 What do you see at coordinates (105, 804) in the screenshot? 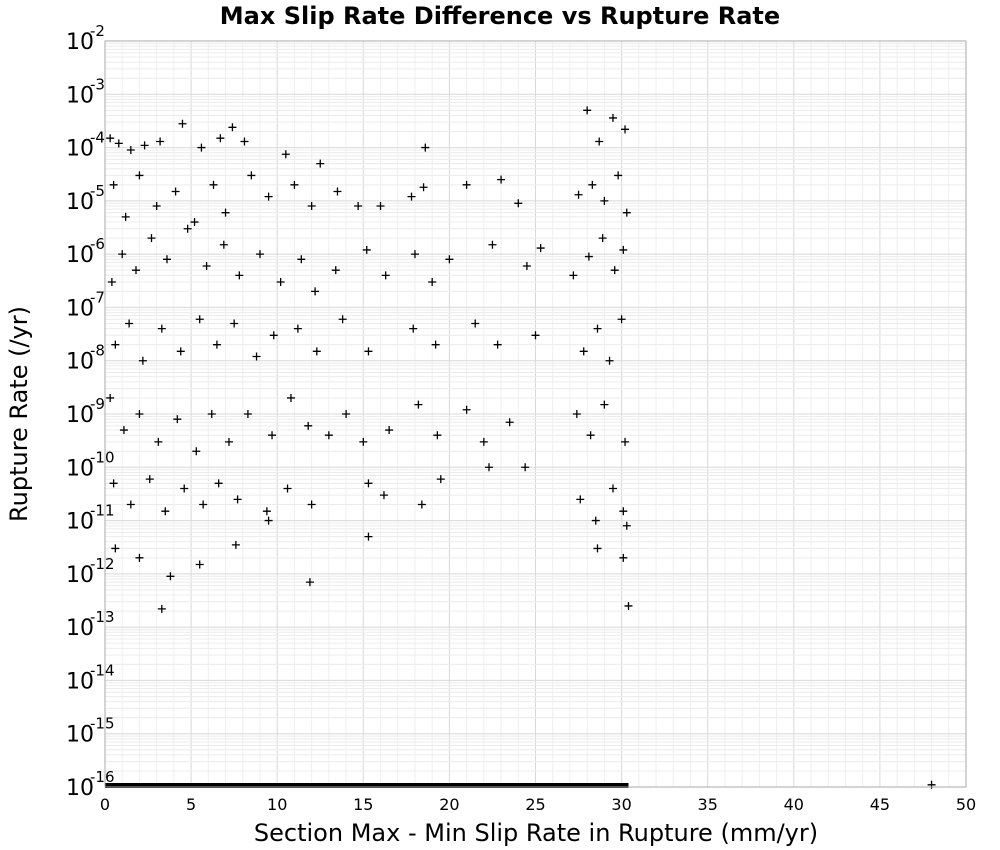
I see `x-tick-label: 0` at bounding box center [105, 804].